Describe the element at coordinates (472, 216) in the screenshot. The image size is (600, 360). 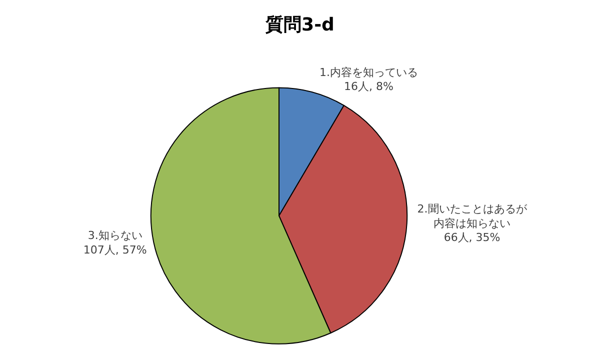
I see `slice-label: 2.聞いたことはあるが内容は知らない` at that location.